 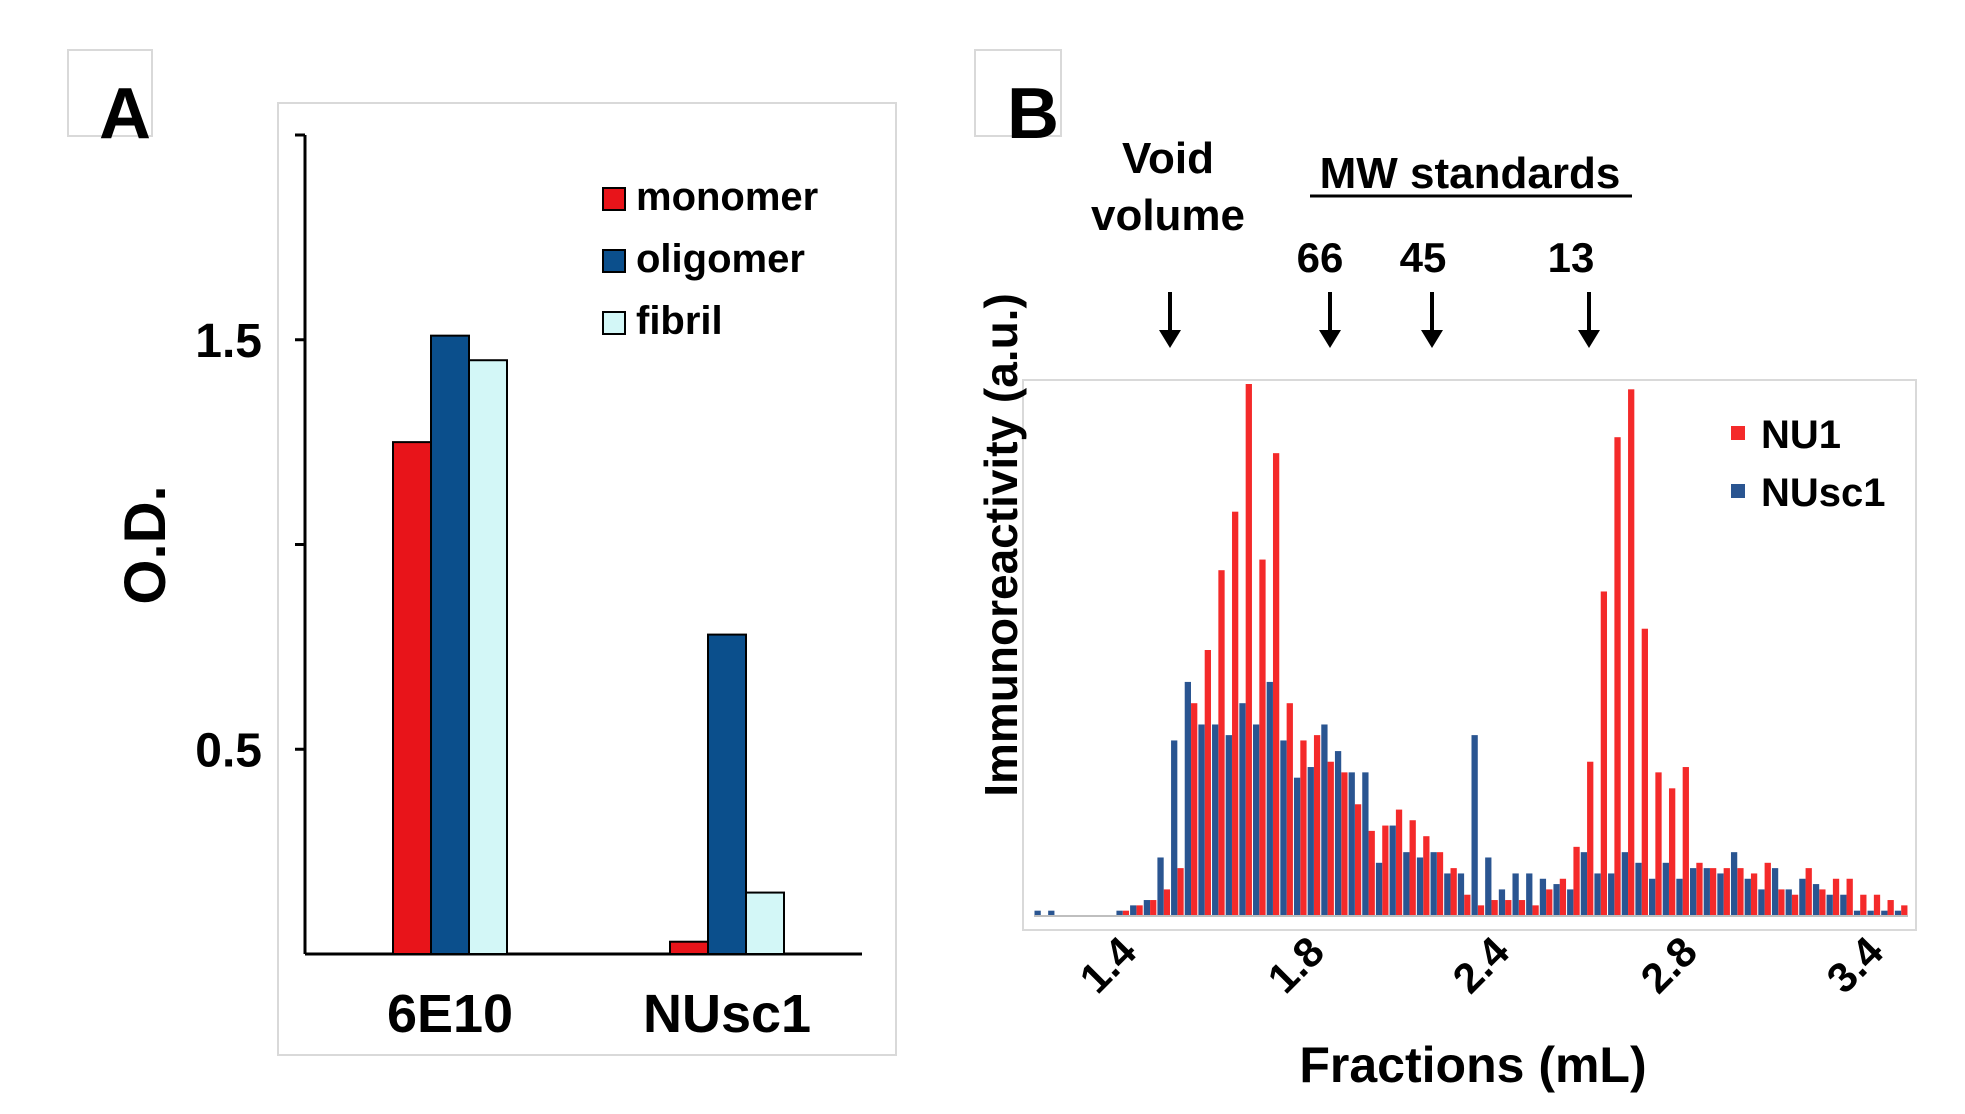 I want to click on b-legend-label-nu1: NU1, so click(x=1801, y=435).